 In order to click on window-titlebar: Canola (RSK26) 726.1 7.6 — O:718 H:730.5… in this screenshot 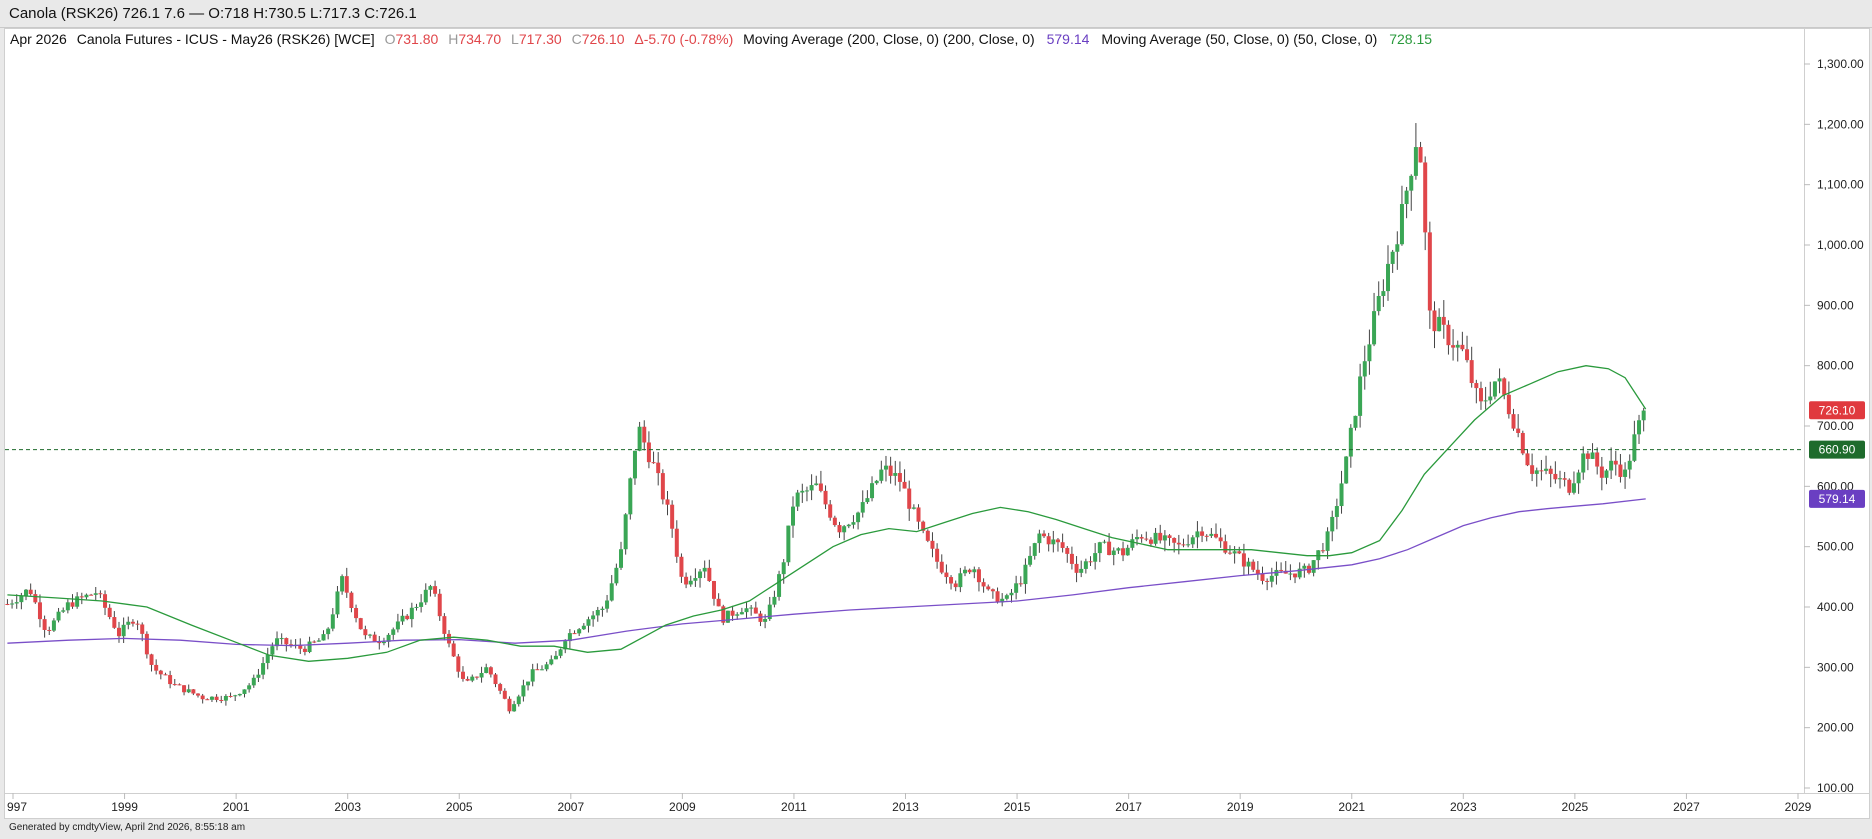, I will do `click(936, 14)`.